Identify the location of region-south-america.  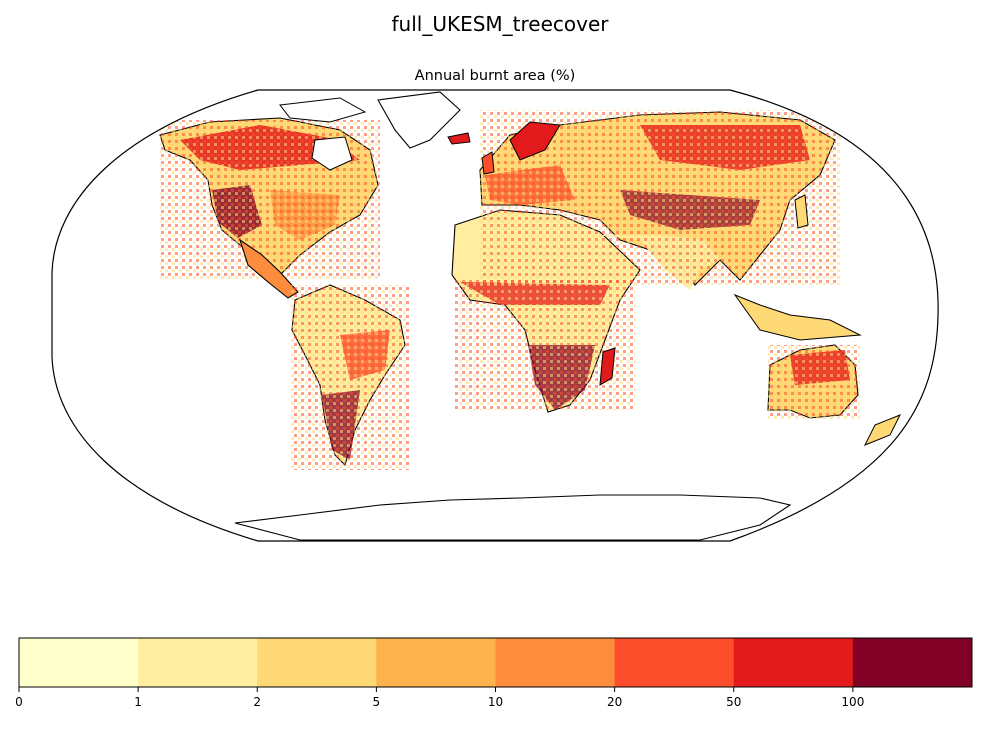
(350, 377).